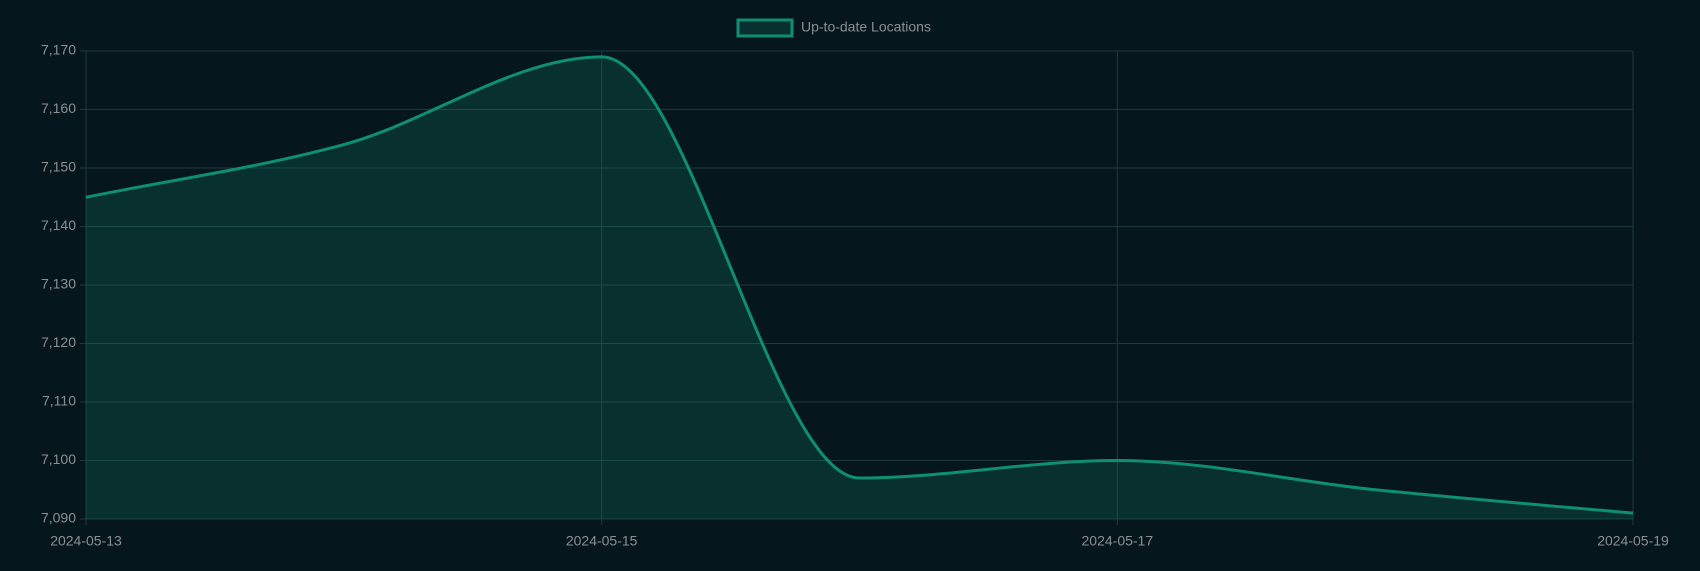  Describe the element at coordinates (58, 50) in the screenshot. I see `y-tick-label: 7,170` at that location.